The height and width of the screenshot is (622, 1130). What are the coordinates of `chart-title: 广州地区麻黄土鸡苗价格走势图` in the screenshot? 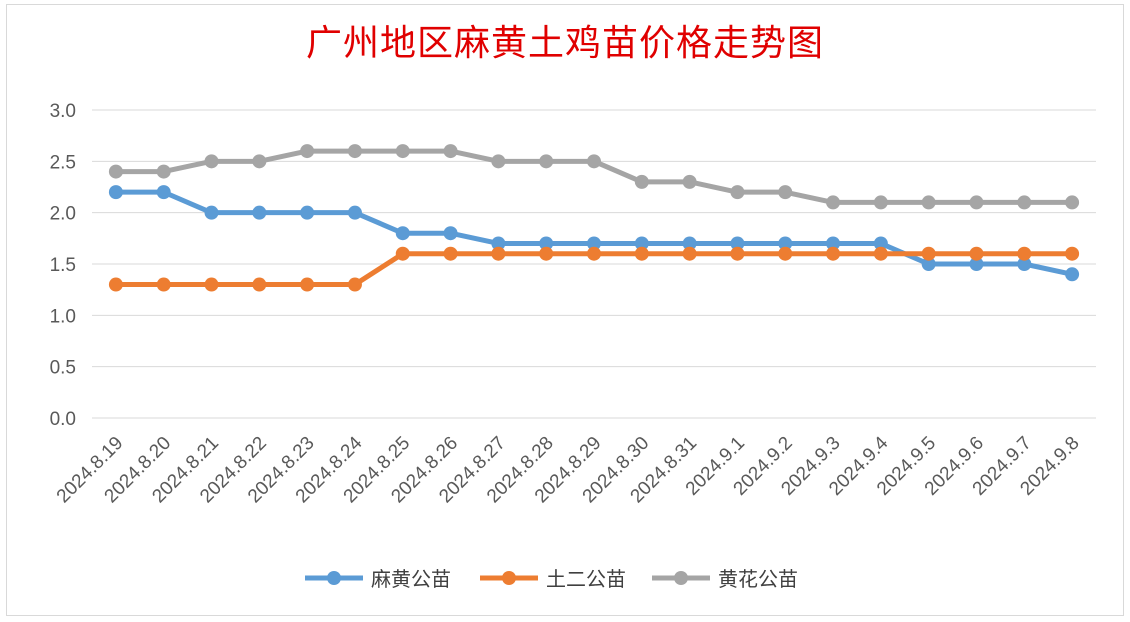 It's located at (564, 43).